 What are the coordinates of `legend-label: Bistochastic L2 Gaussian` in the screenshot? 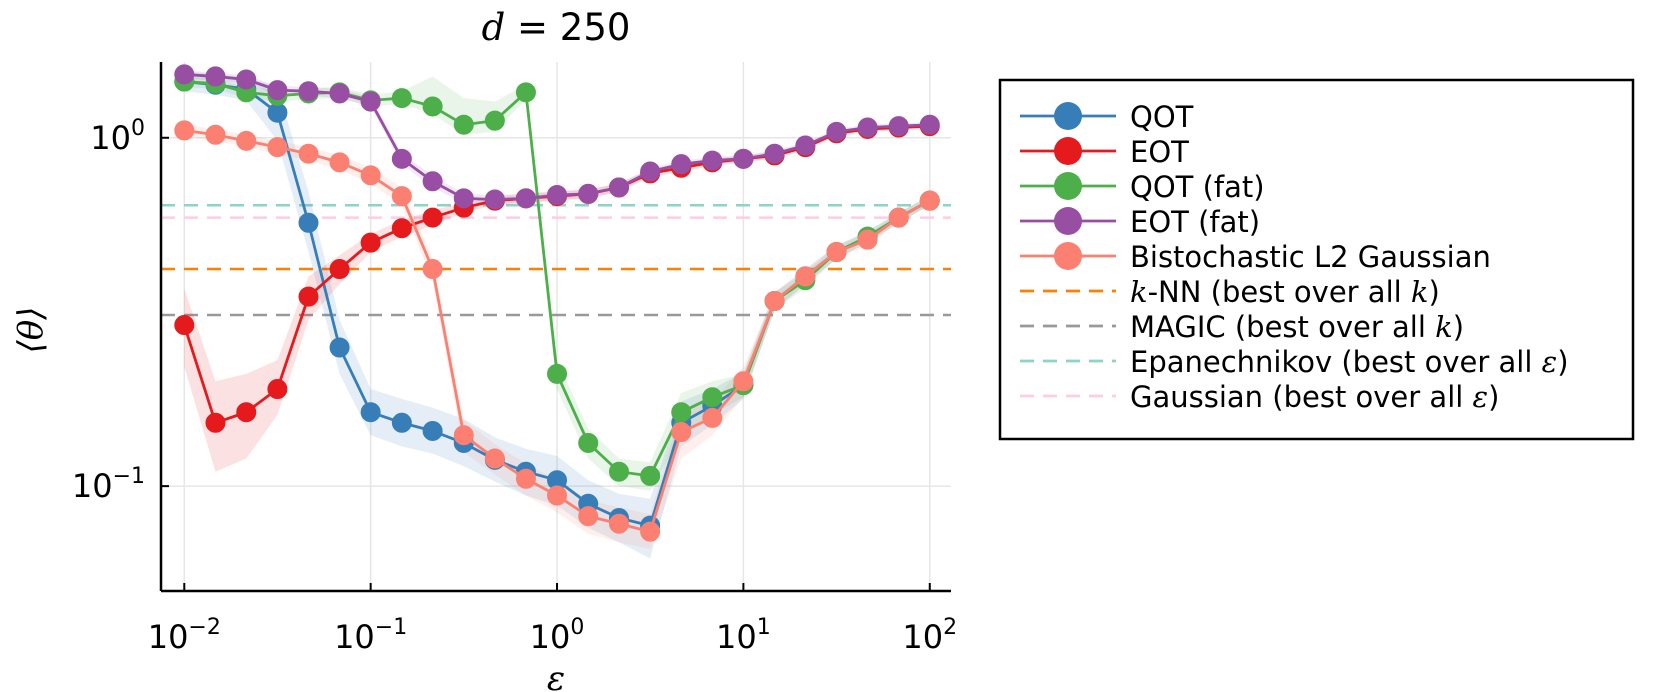 It's located at (1310, 257).